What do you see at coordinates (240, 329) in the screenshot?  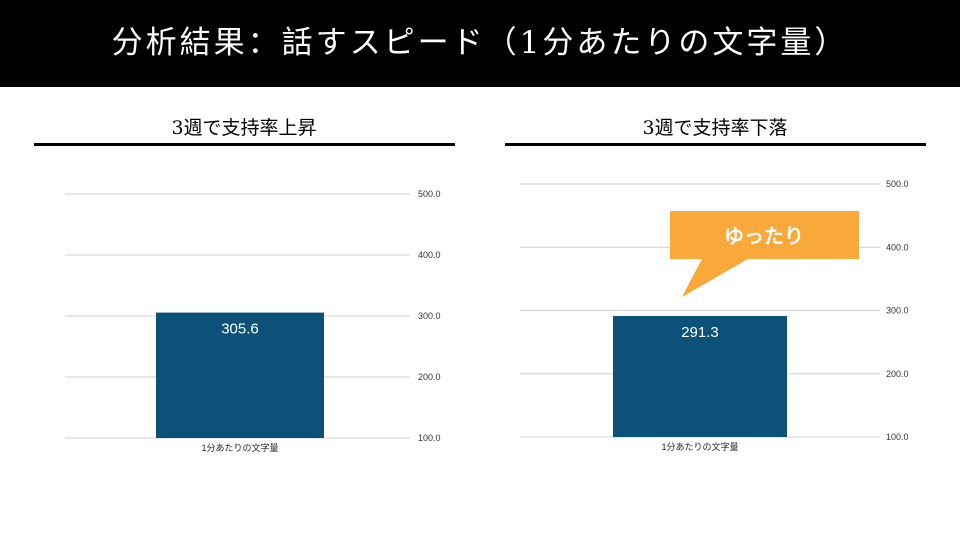 I see `bar-data-label: 305.6` at bounding box center [240, 329].